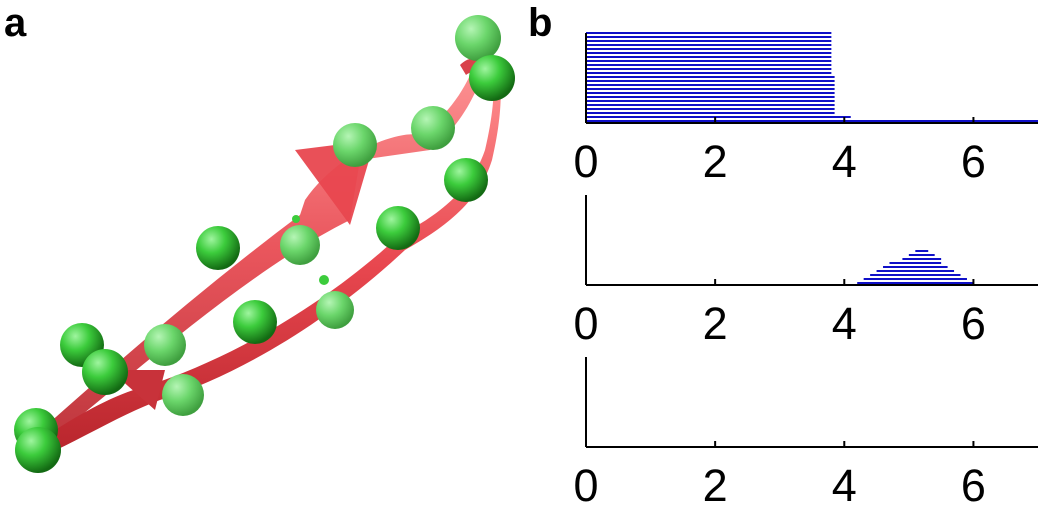  Describe the element at coordinates (15, 23) in the screenshot. I see `panel-a-label: a` at that location.